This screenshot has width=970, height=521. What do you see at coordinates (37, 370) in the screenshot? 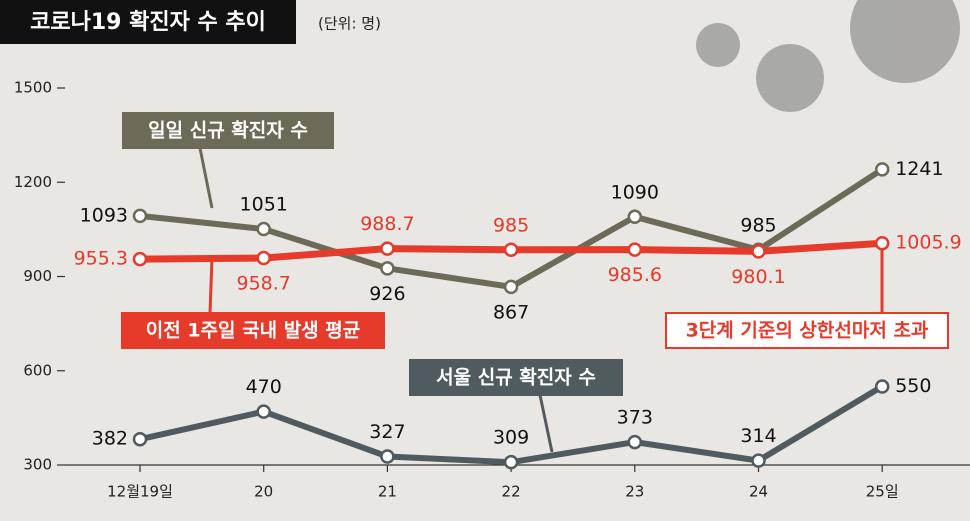
I see `y-tick-label: 600` at bounding box center [37, 370].